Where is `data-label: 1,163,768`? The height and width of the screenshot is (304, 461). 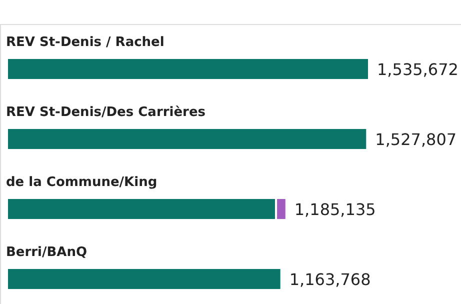 data-label: 1,163,768 is located at coordinates (330, 279).